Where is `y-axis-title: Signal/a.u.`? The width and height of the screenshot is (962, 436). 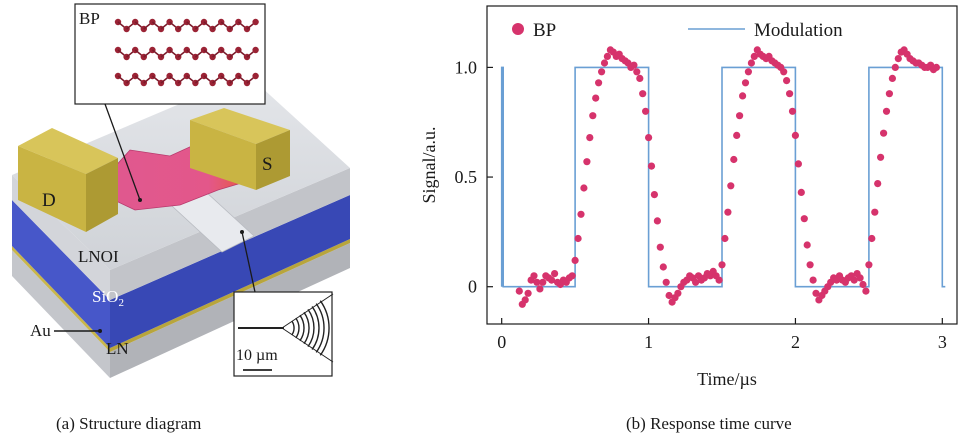
y-axis-title: Signal/a.u. is located at coordinates (429, 165).